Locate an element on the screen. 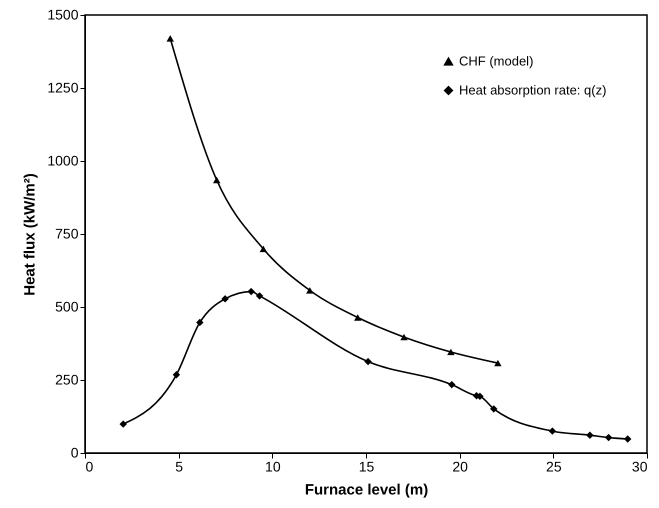  legend-label: Heat absorption rate: q(z) is located at coordinates (532, 90).